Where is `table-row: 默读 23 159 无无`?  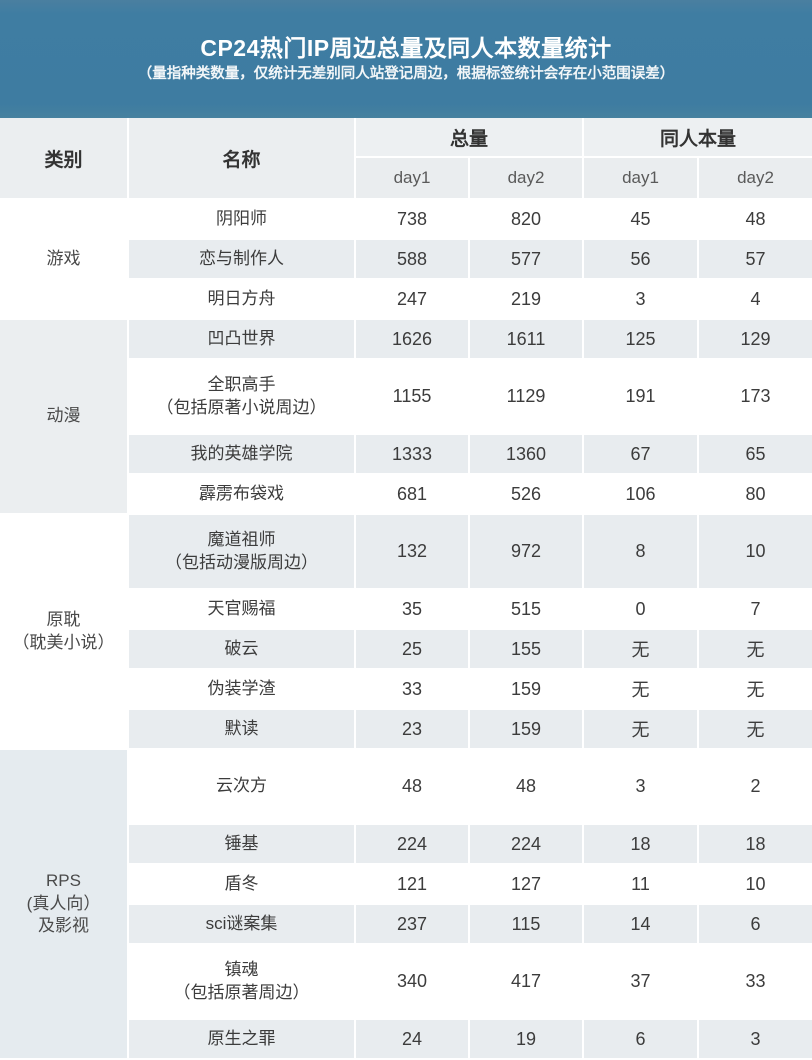 table-row: 默读 23 159 无无 is located at coordinates (406, 729).